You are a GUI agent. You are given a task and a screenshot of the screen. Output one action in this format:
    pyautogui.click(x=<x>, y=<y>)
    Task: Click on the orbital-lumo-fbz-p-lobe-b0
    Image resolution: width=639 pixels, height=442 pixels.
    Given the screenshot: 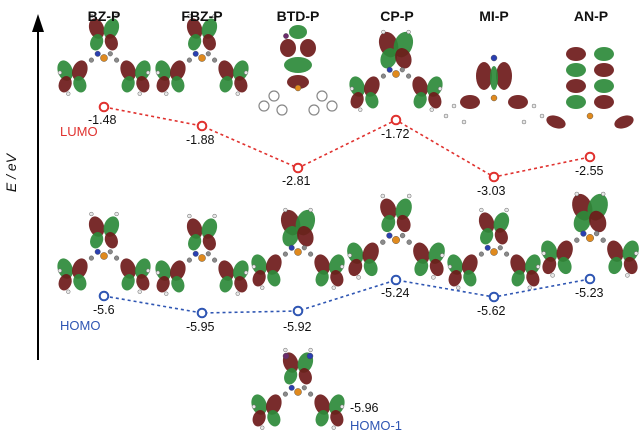 What is the action you would take?
    pyautogui.click(x=209, y=28)
    